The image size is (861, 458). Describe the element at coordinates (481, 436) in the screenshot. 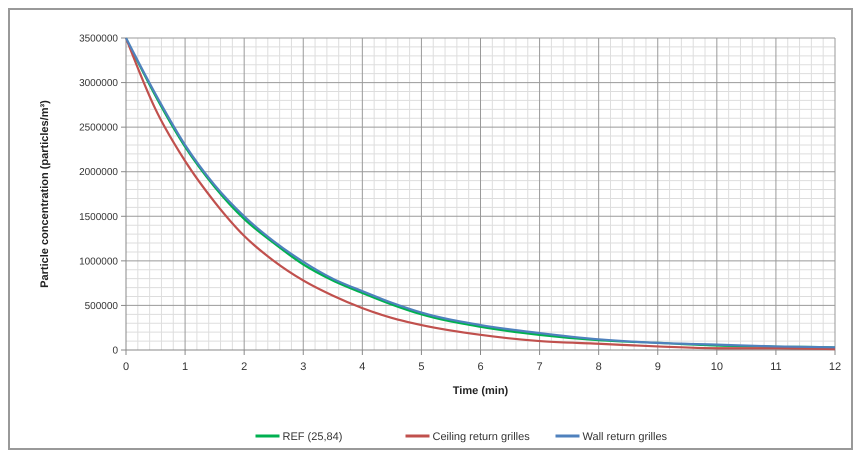

I see `legend-label: Ceiling return grilles` at that location.